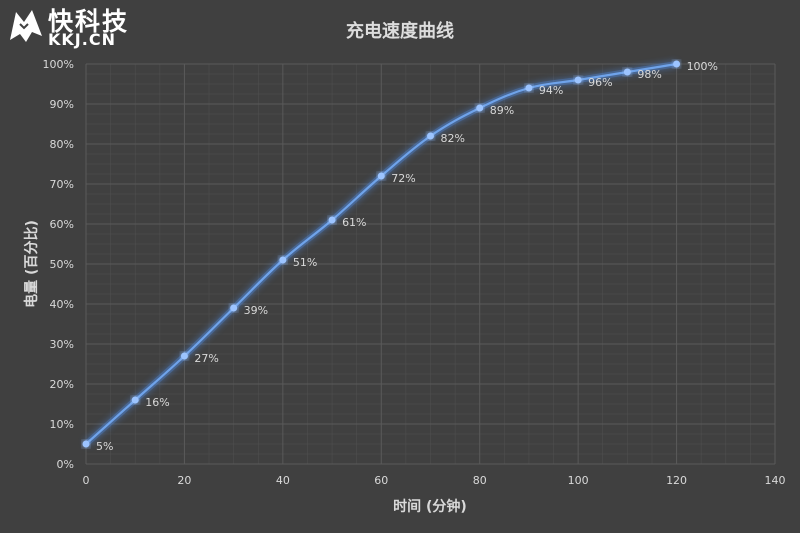 Image resolution: width=800 pixels, height=533 pixels. I want to click on data-label: 5%, so click(104, 446).